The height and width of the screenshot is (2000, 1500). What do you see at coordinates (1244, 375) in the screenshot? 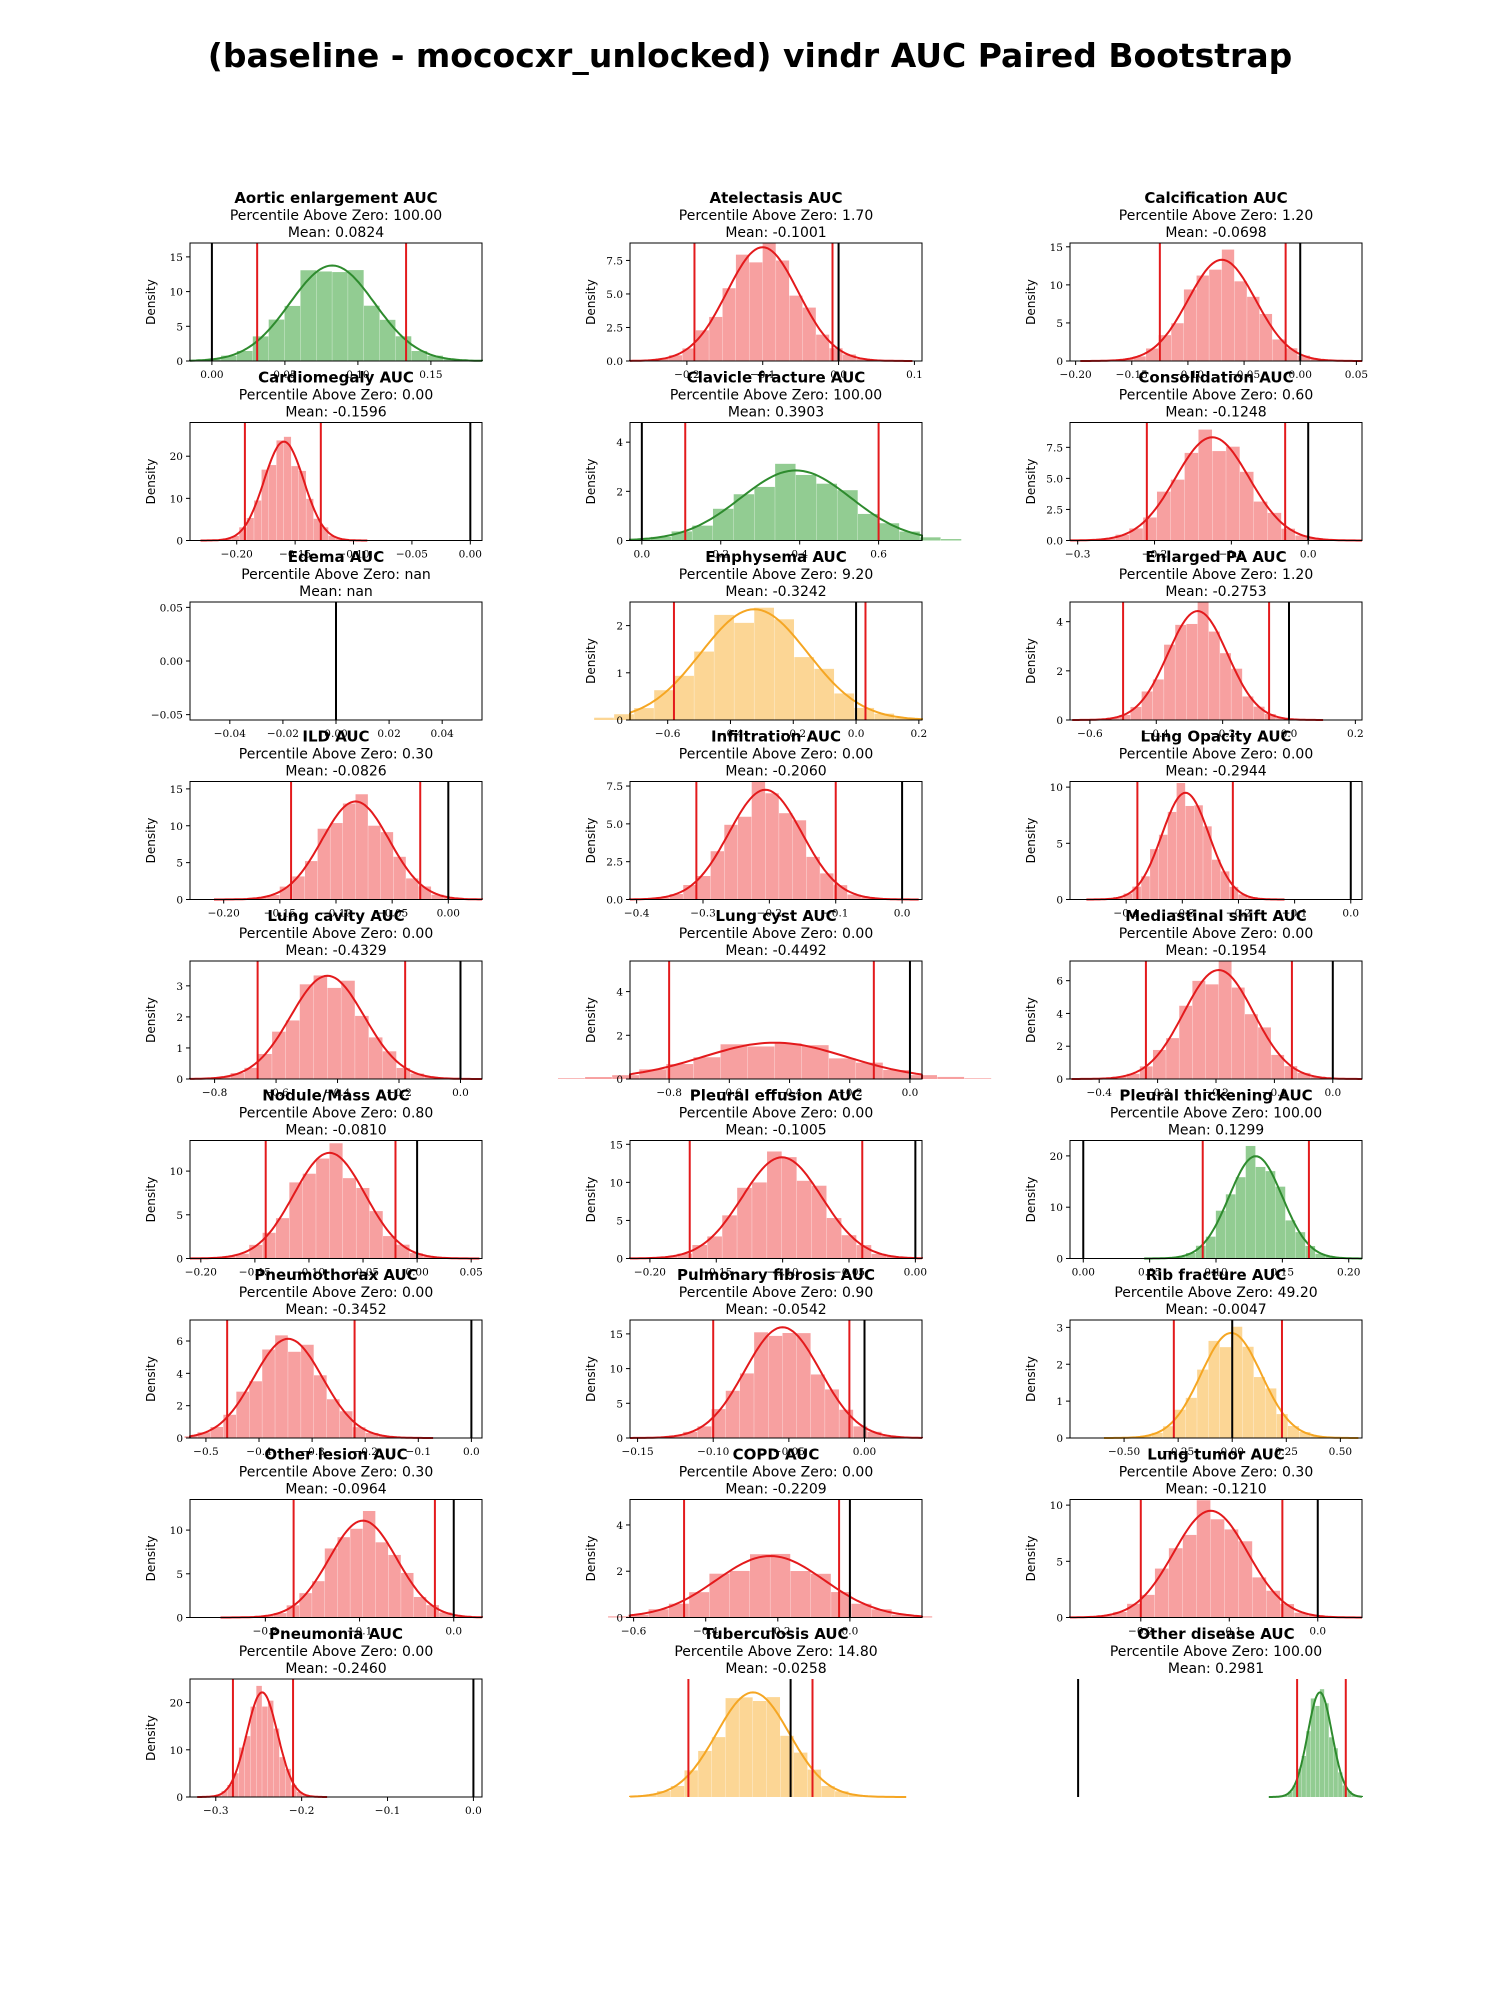
I see `x-tick-label: −0.05` at bounding box center [1244, 375].